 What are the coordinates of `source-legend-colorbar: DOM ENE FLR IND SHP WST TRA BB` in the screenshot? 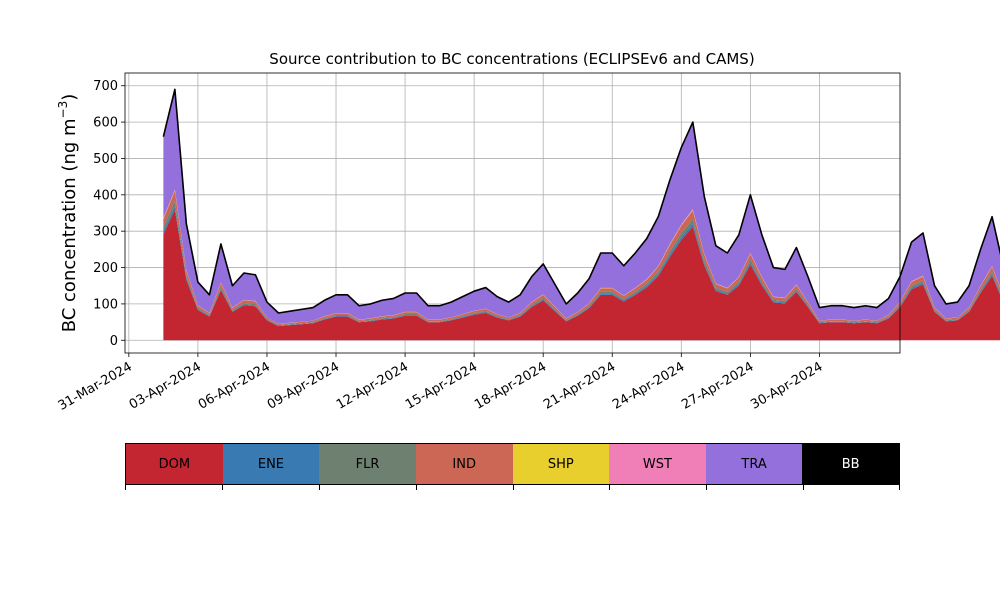 It's located at (512, 464).